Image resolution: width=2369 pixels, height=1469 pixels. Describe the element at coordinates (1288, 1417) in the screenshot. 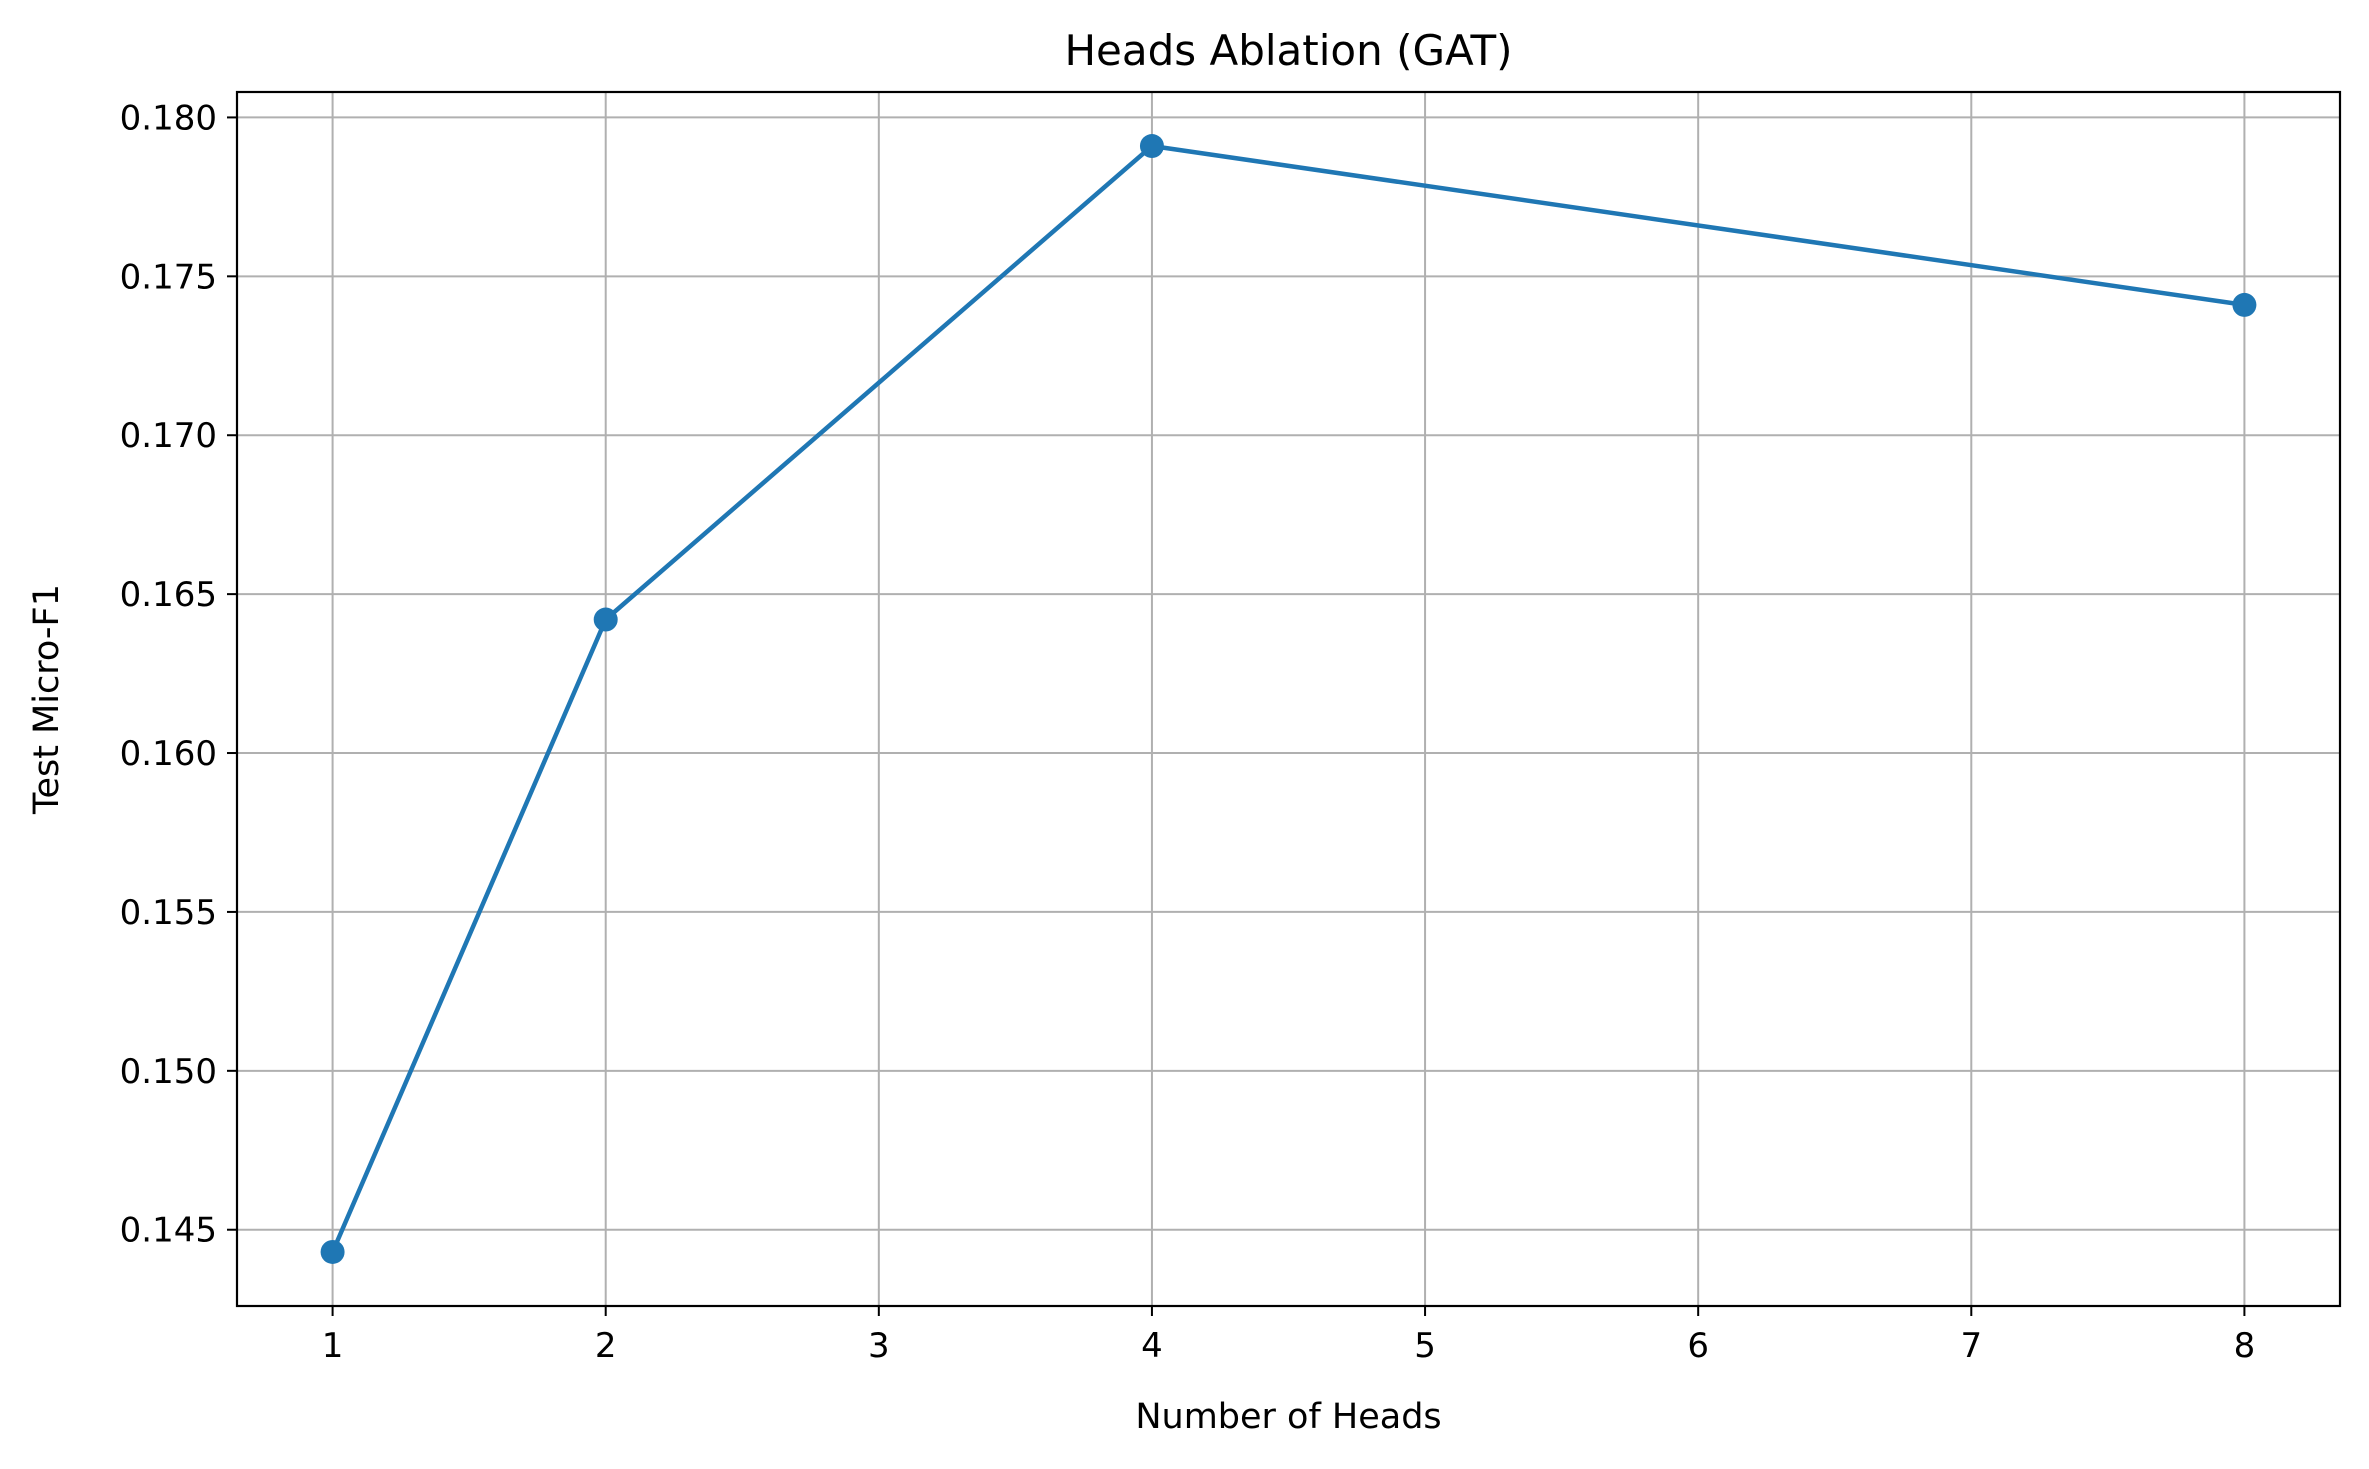

I see `x-axis-title: Number of Heads` at that location.